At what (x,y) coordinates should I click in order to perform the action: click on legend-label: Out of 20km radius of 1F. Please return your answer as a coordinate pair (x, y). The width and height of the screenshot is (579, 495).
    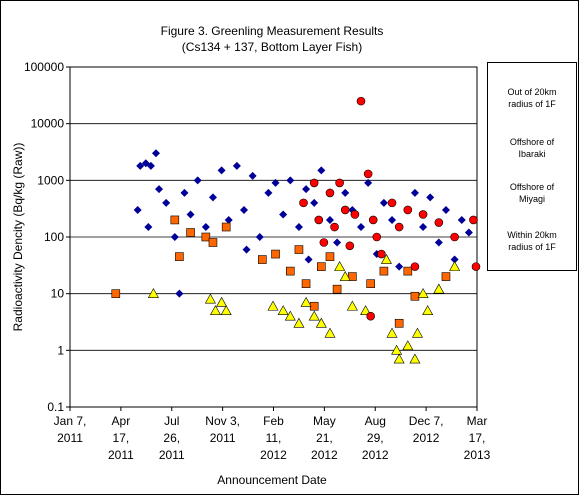
    Looking at the image, I should click on (531, 98).